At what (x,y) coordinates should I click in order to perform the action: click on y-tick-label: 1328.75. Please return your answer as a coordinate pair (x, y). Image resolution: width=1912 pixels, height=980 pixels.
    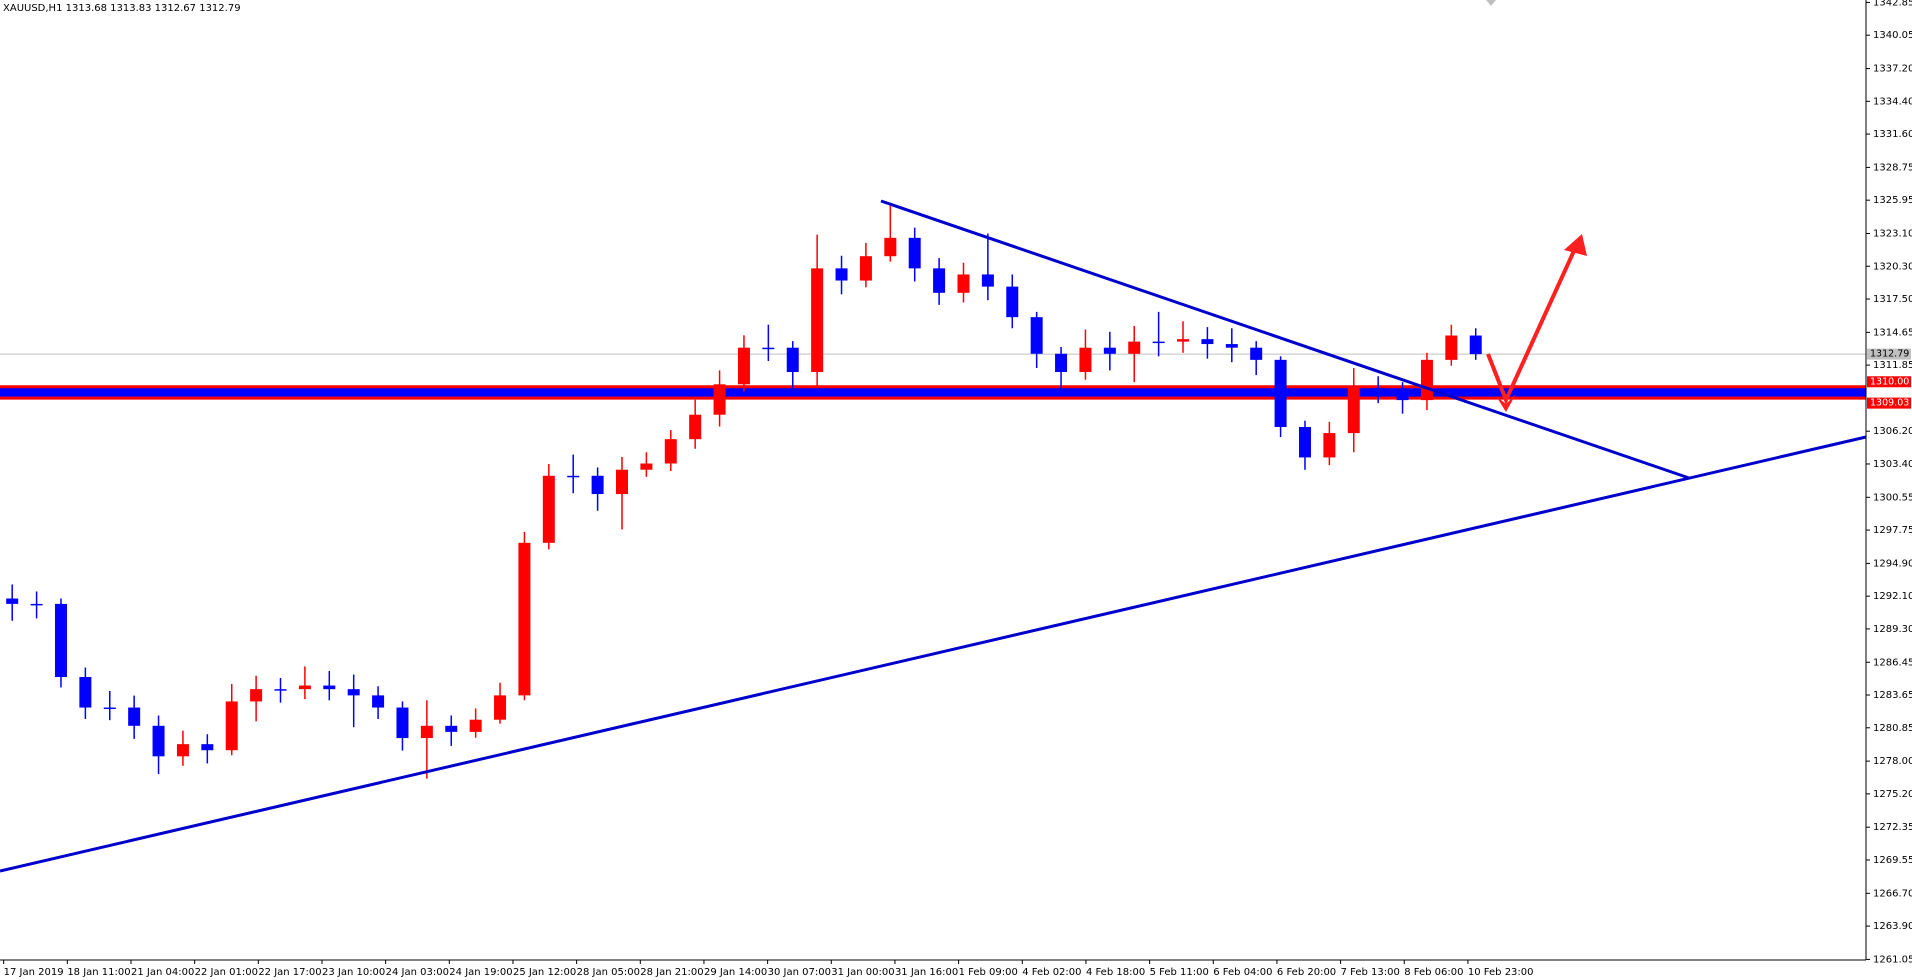
    Looking at the image, I should click on (1892, 167).